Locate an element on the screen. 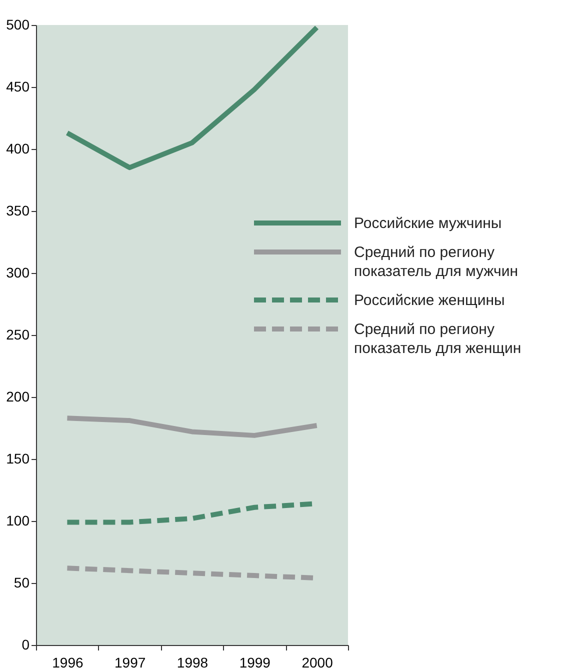 The width and height of the screenshot is (569, 672). y-tick-label: 300 is located at coordinates (18, 272).